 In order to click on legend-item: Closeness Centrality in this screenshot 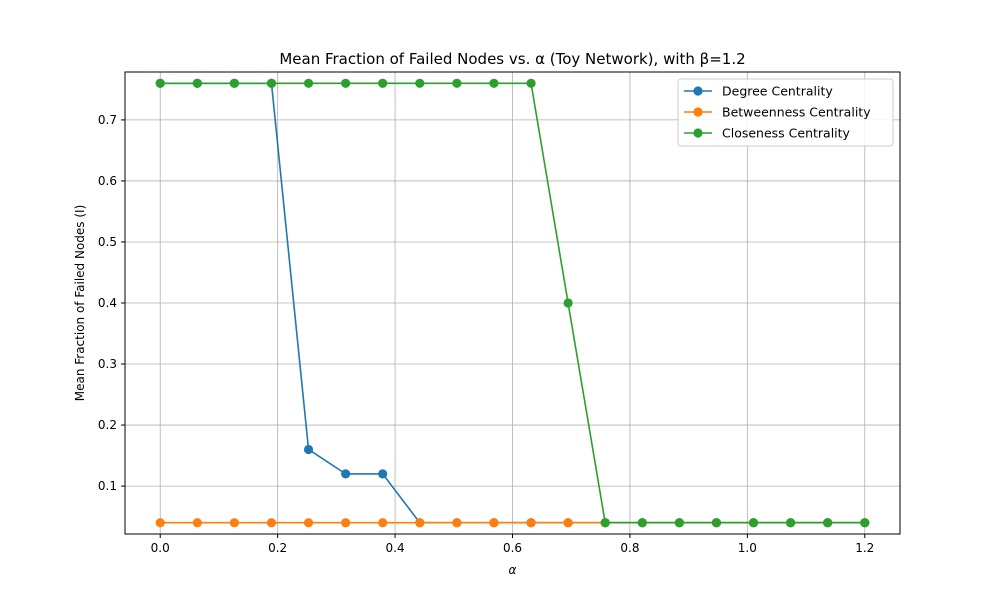, I will do `click(767, 133)`.